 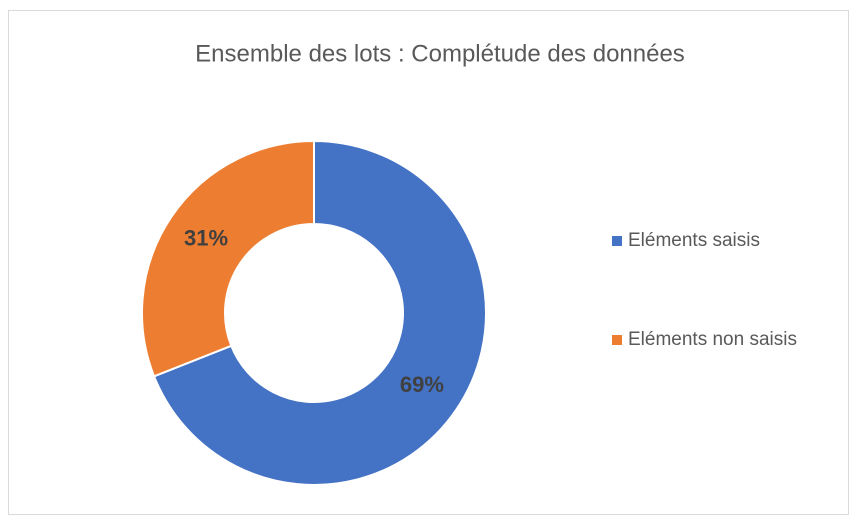 What do you see at coordinates (422, 384) in the screenshot?
I see `data-label: 69%` at bounding box center [422, 384].